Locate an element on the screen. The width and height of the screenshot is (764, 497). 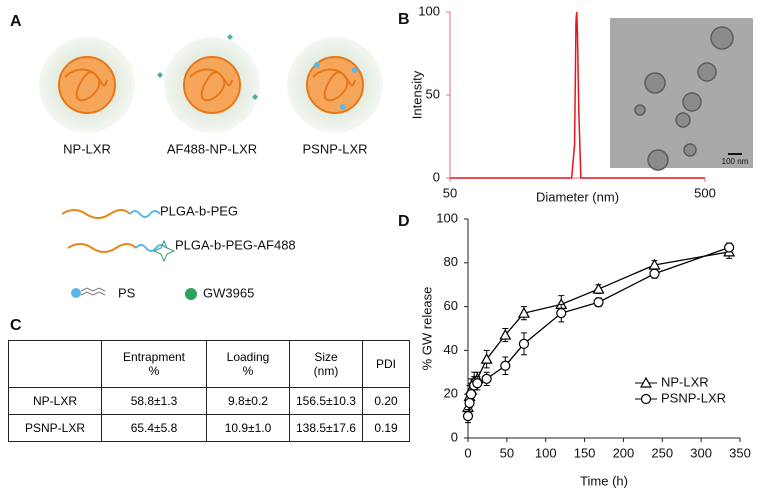
tem-inset: 100 nm is located at coordinates (681, 94).